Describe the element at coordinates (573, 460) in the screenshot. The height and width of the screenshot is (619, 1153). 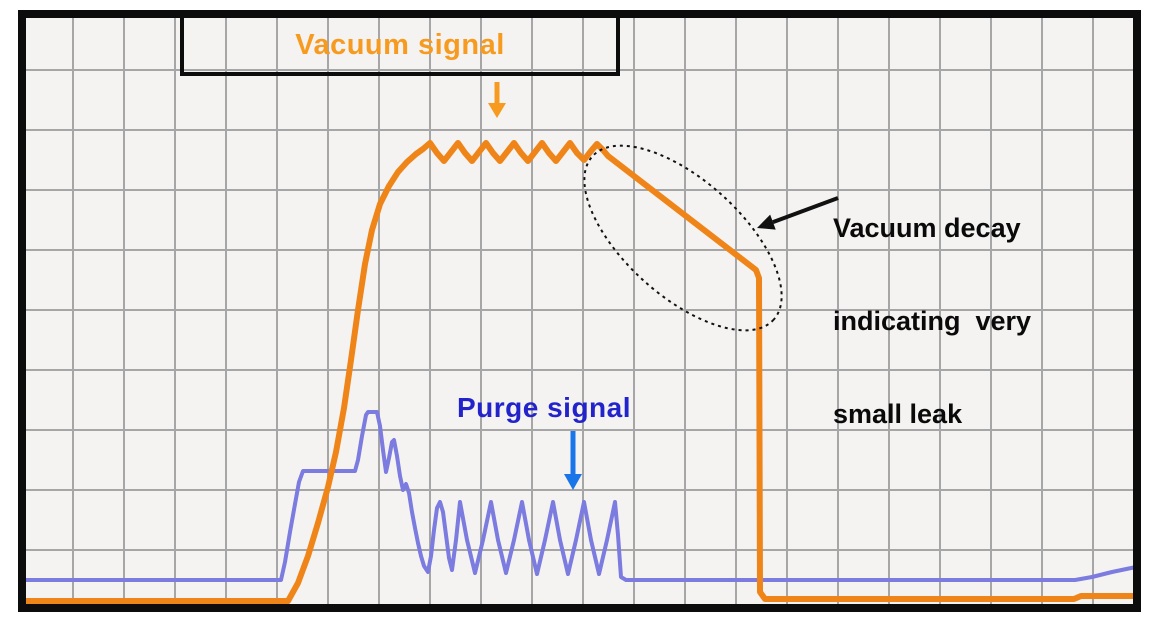
I see `purge-label-arrow` at that location.